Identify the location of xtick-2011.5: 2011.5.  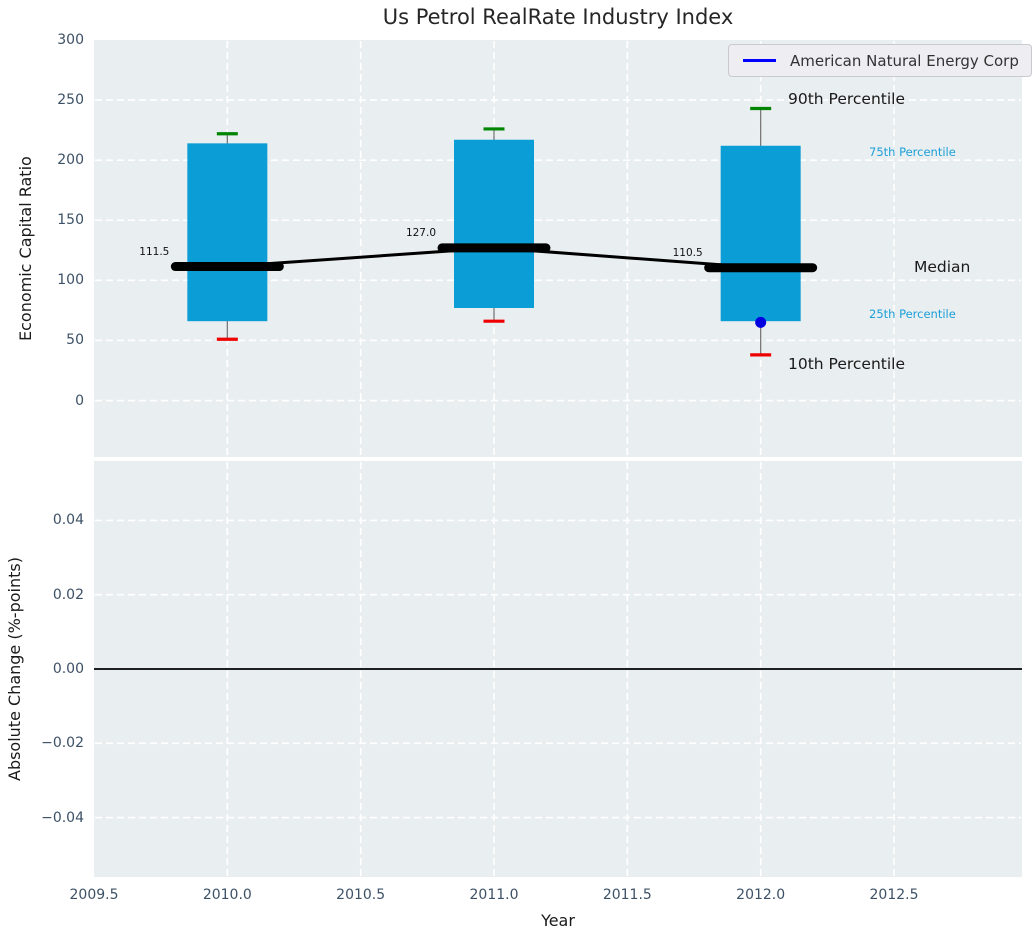
(627, 895).